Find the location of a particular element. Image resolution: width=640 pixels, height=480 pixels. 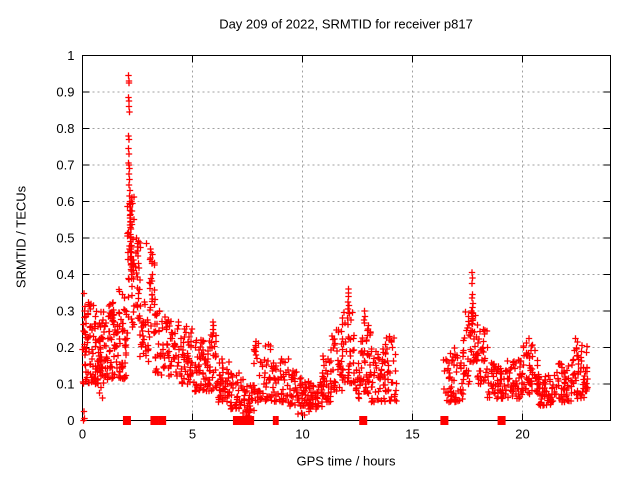

x-axis-label: GPS time / hours is located at coordinates (346, 461).